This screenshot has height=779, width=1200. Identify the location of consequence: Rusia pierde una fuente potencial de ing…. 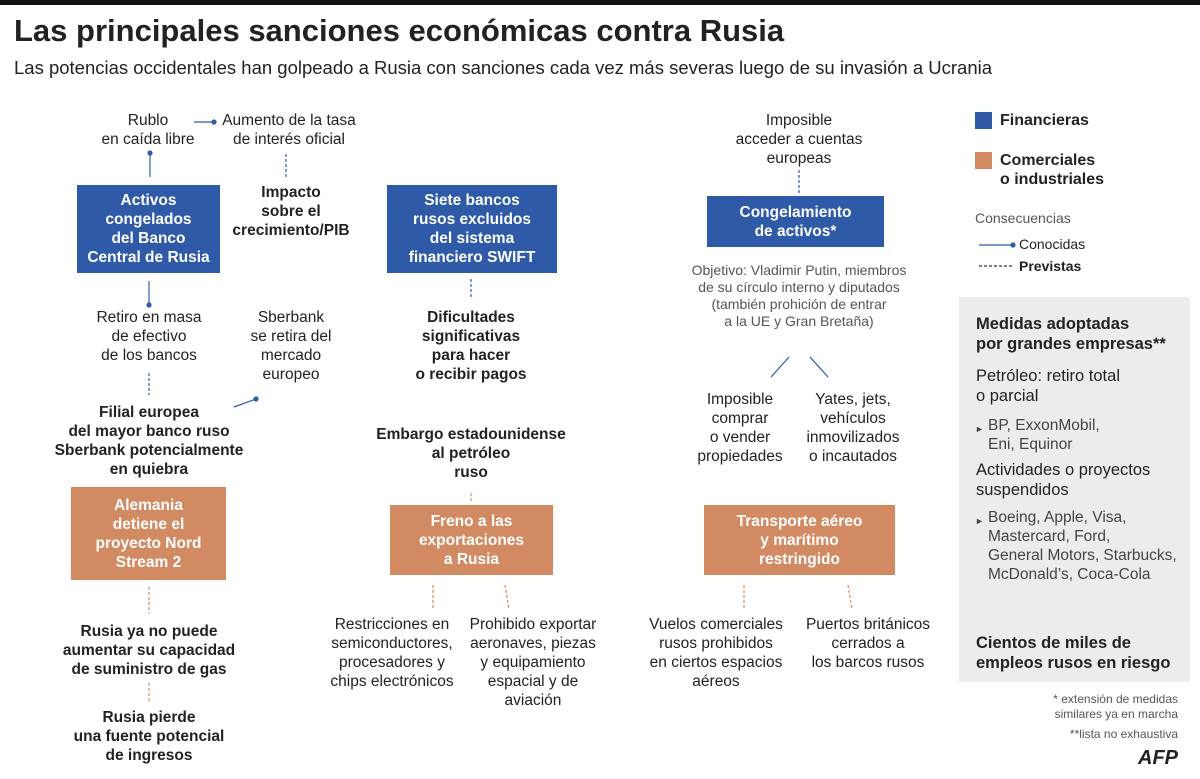
(149, 736).